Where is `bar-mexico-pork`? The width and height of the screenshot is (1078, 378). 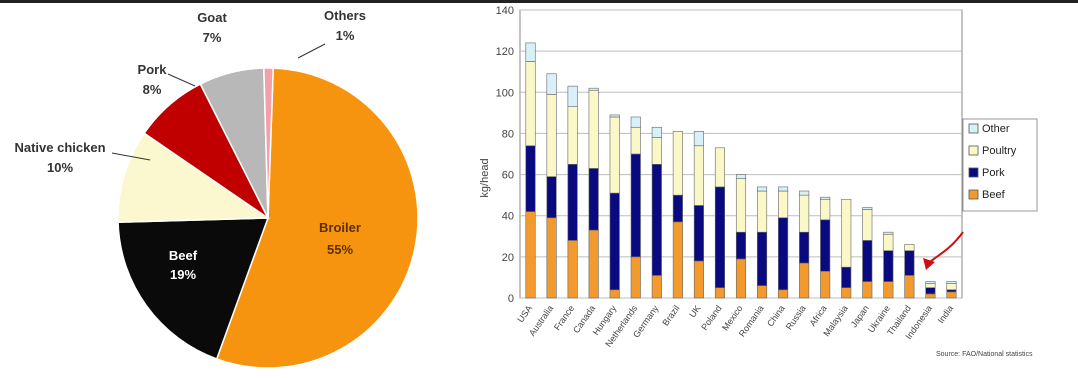
bar-mexico-pork is located at coordinates (741, 245).